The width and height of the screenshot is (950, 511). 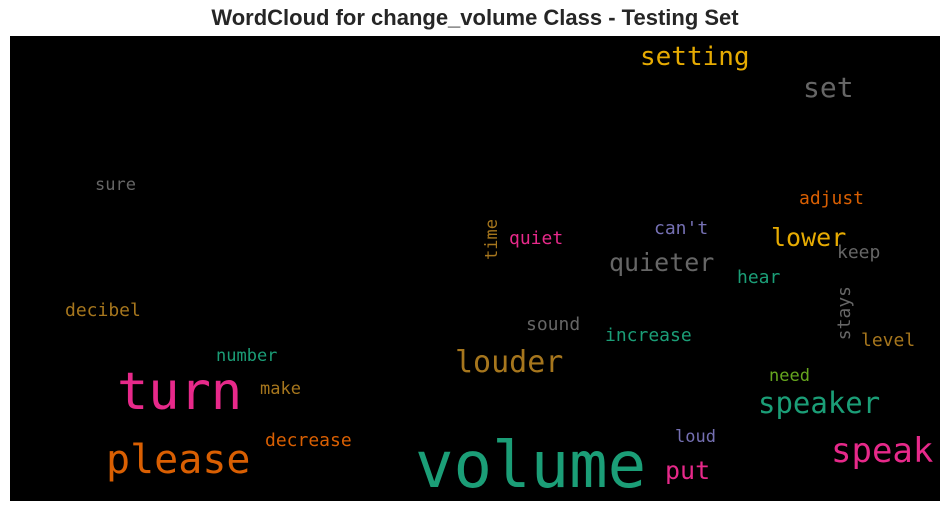 What do you see at coordinates (819, 403) in the screenshot?
I see `word-speaker: speaker` at bounding box center [819, 403].